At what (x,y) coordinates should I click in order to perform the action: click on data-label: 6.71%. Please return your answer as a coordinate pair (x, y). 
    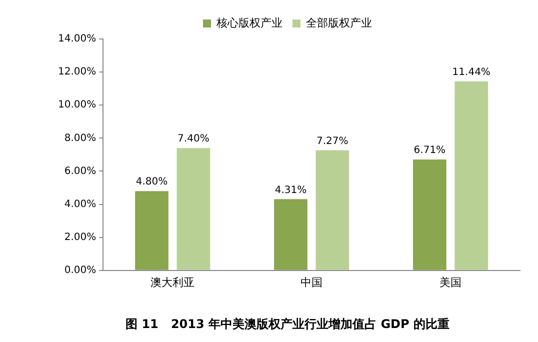
    Looking at the image, I should click on (430, 150).